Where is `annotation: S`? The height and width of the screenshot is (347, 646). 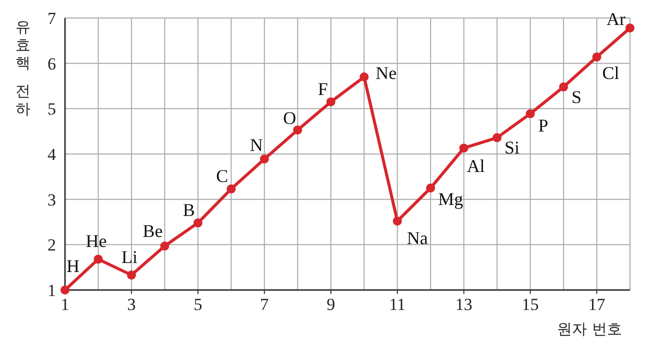
annotation: S is located at coordinates (577, 96).